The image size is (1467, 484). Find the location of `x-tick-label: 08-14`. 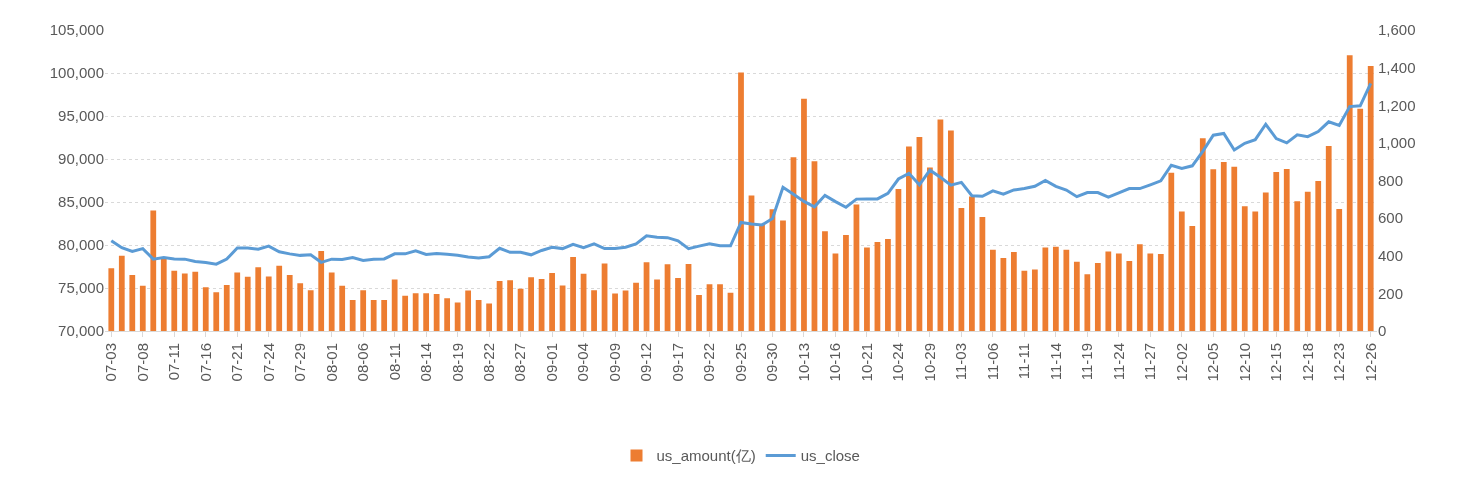

x-tick-label: 08-14 is located at coordinates (426, 362).